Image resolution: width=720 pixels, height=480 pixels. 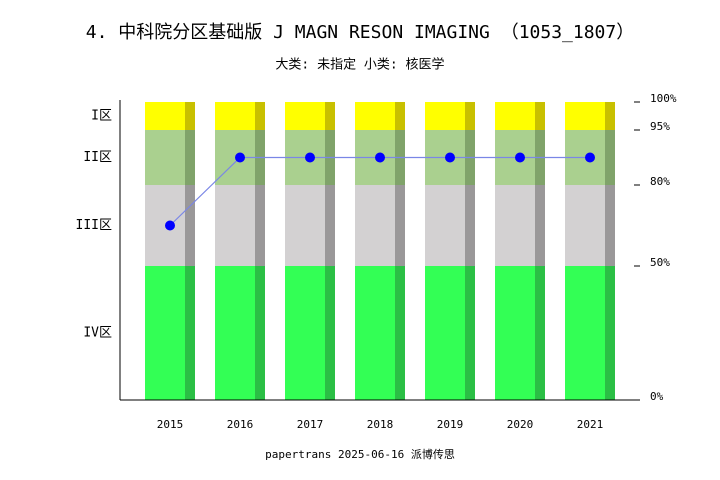 I want to click on zone-label: IV区, so click(x=97, y=333).